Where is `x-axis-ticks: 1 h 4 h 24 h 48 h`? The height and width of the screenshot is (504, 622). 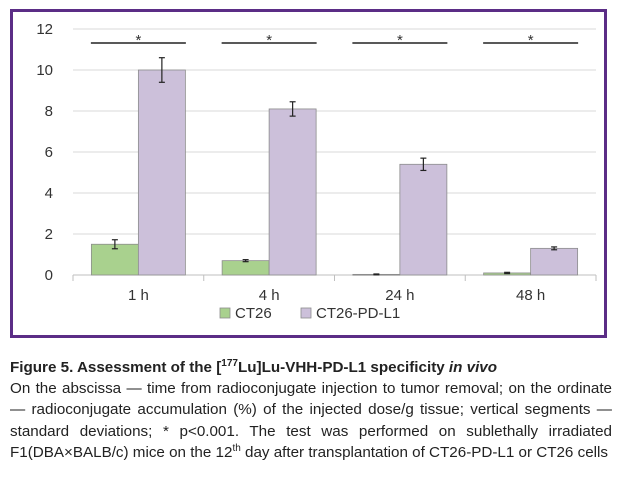
x-axis-ticks: 1 h 4 h 24 h 48 h is located at coordinates (334, 289).